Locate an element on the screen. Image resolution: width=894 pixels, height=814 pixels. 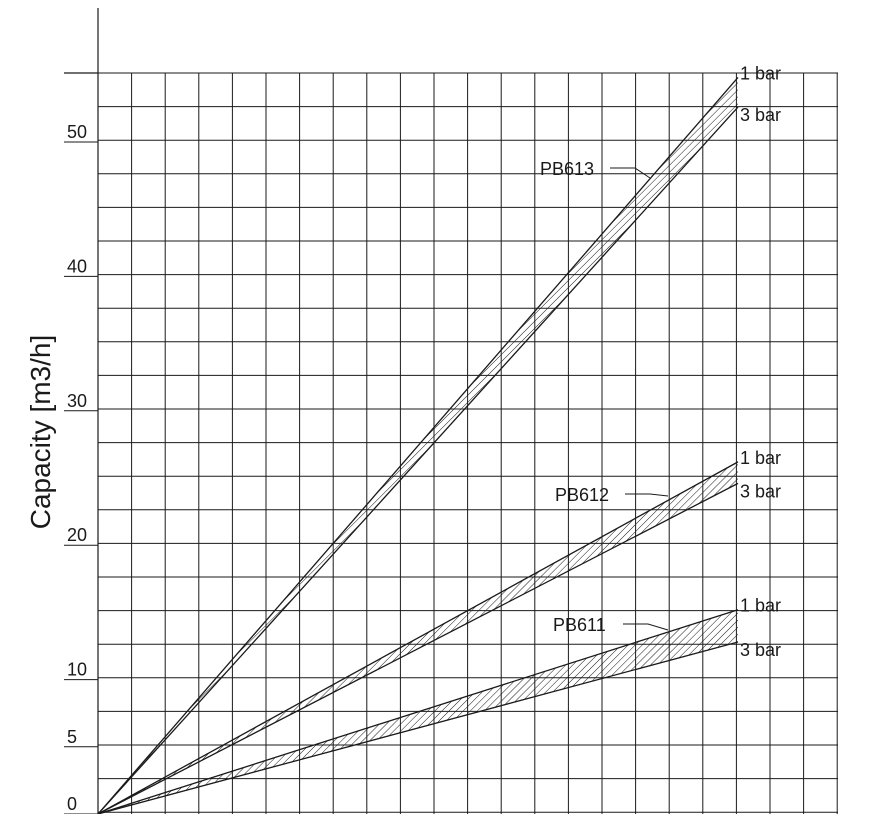
y-tick-label: 0 is located at coordinates (72, 804).